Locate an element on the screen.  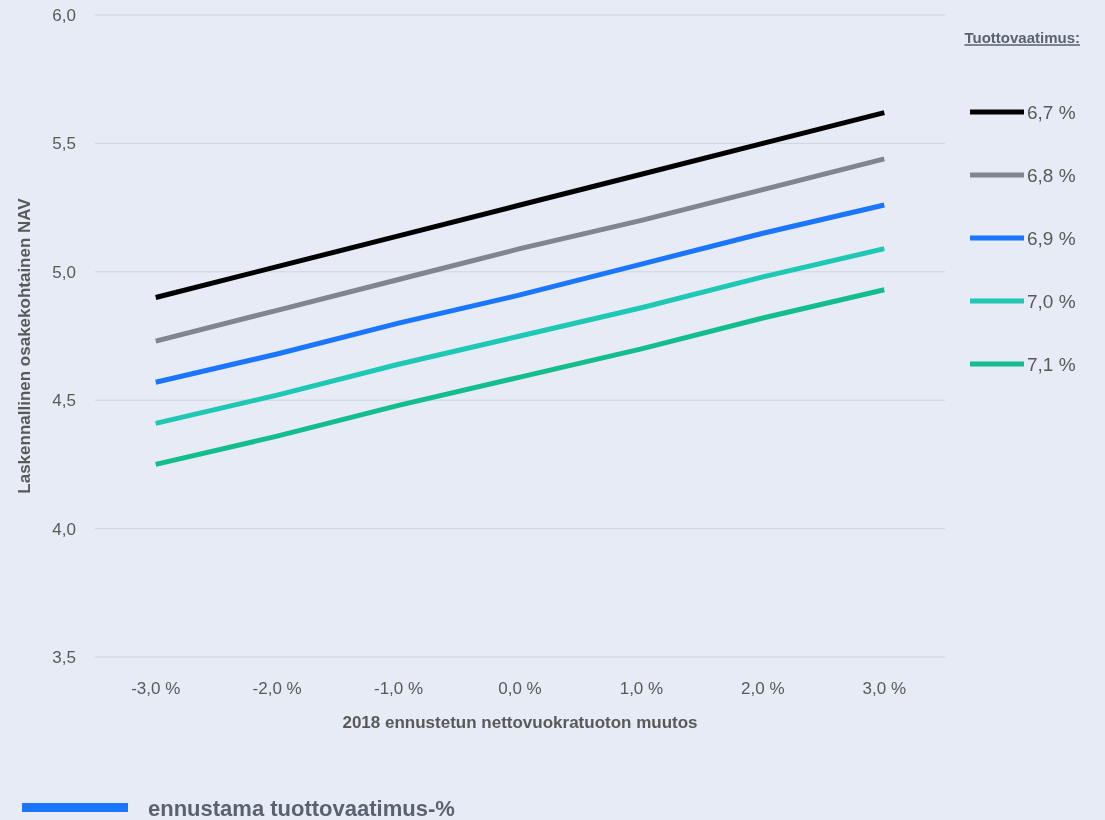
y-axis-title: Laskennallinen osakekohtainen NAV is located at coordinates (24, 345).